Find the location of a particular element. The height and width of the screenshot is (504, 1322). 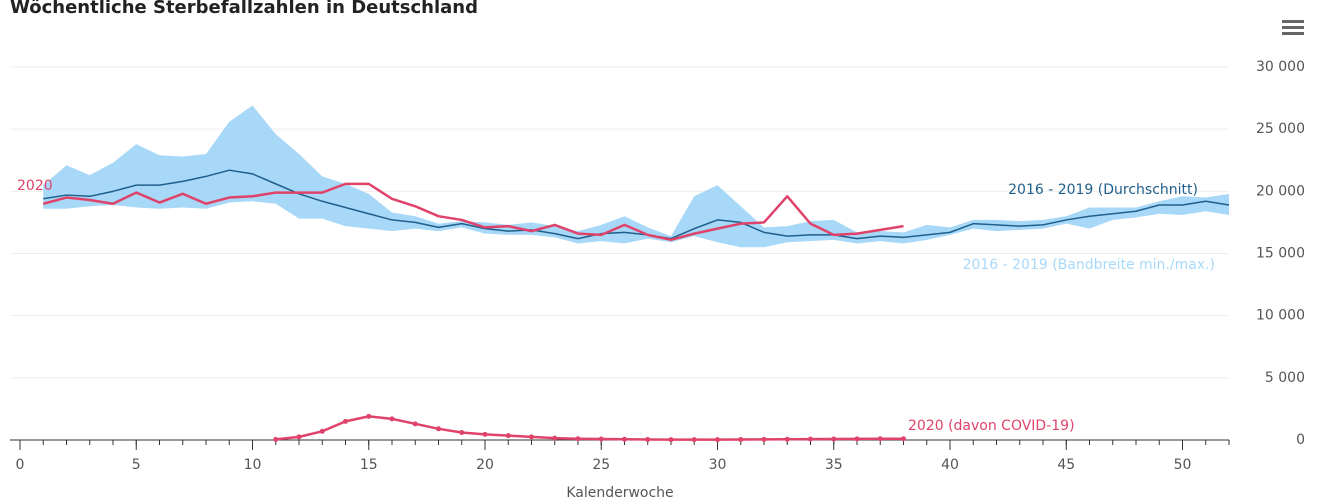

x-tick-label: 0 is located at coordinates (20, 465).